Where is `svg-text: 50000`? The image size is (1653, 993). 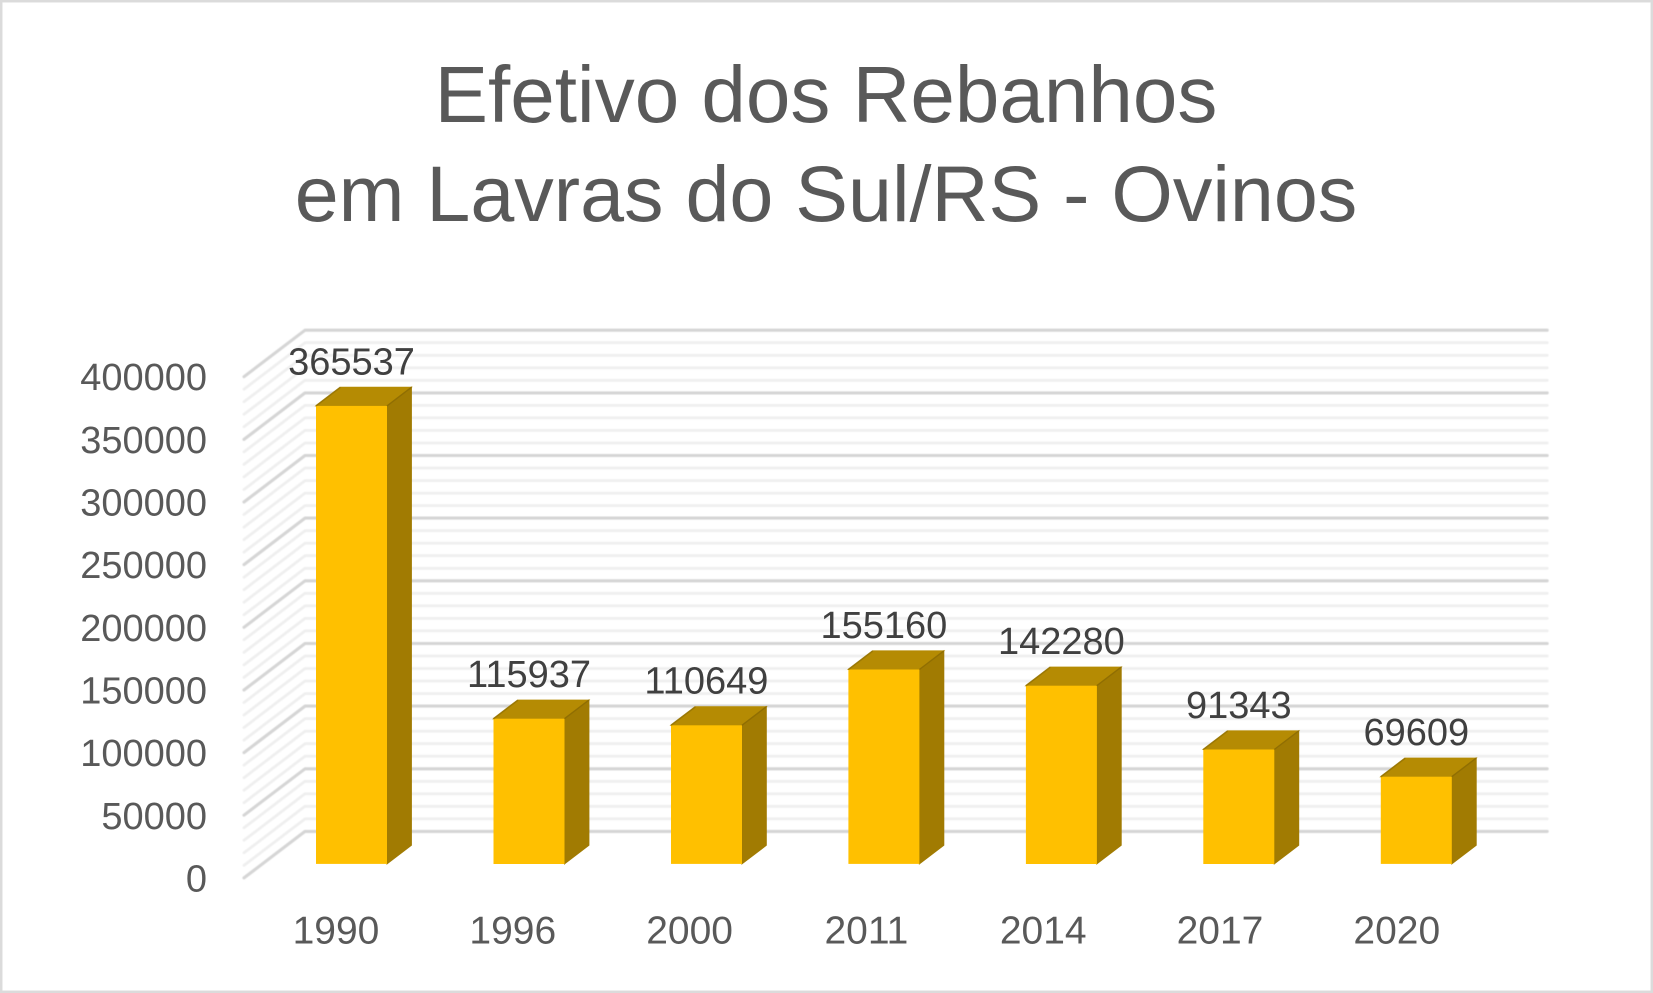
svg-text: 50000 is located at coordinates (154, 817).